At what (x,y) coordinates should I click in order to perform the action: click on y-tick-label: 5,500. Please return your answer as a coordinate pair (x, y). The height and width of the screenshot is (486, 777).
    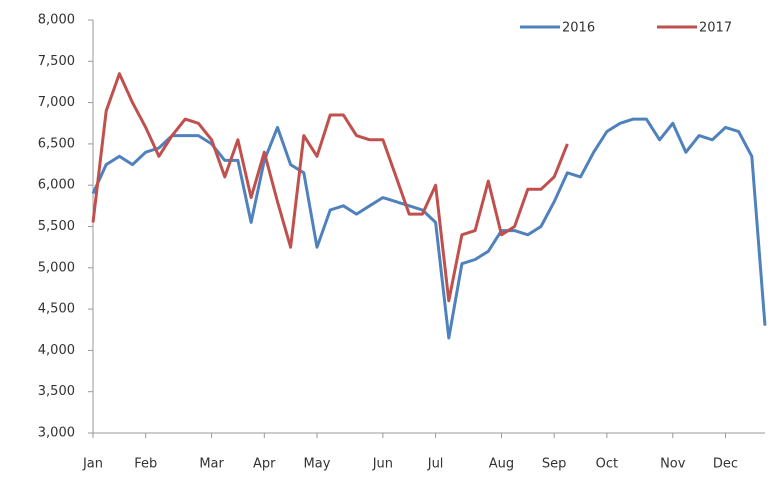
    Looking at the image, I should click on (56, 226).